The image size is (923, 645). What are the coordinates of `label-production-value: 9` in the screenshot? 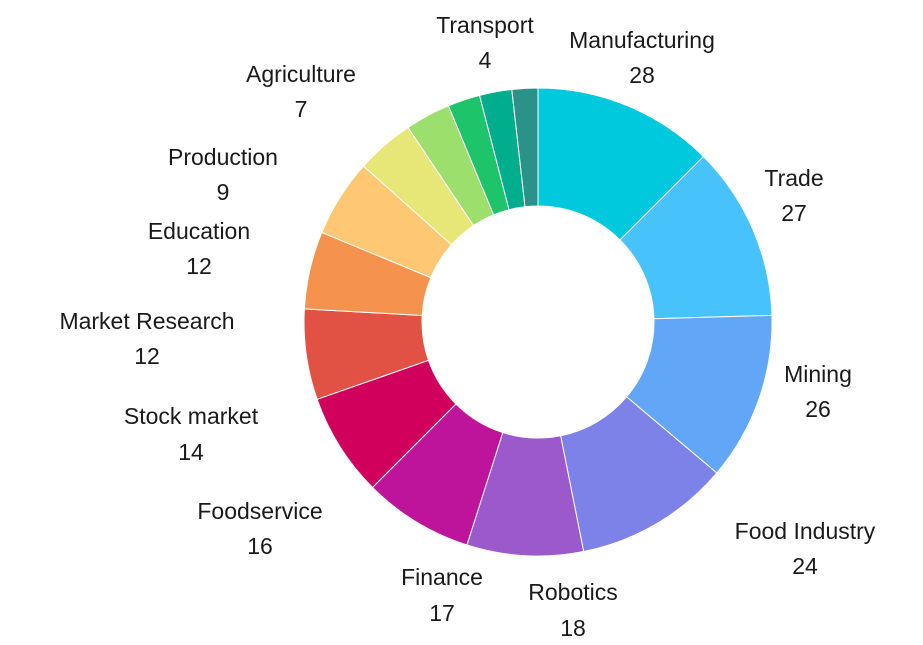 It's located at (223, 192).